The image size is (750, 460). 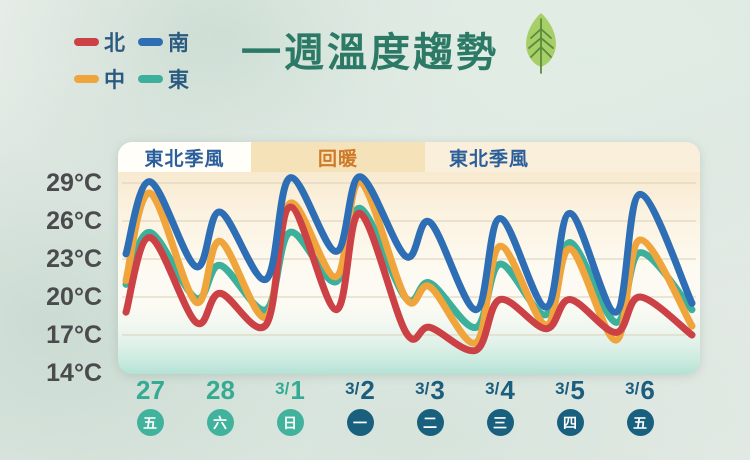 What do you see at coordinates (367, 390) in the screenshot?
I see `date-number: 2` at bounding box center [367, 390].